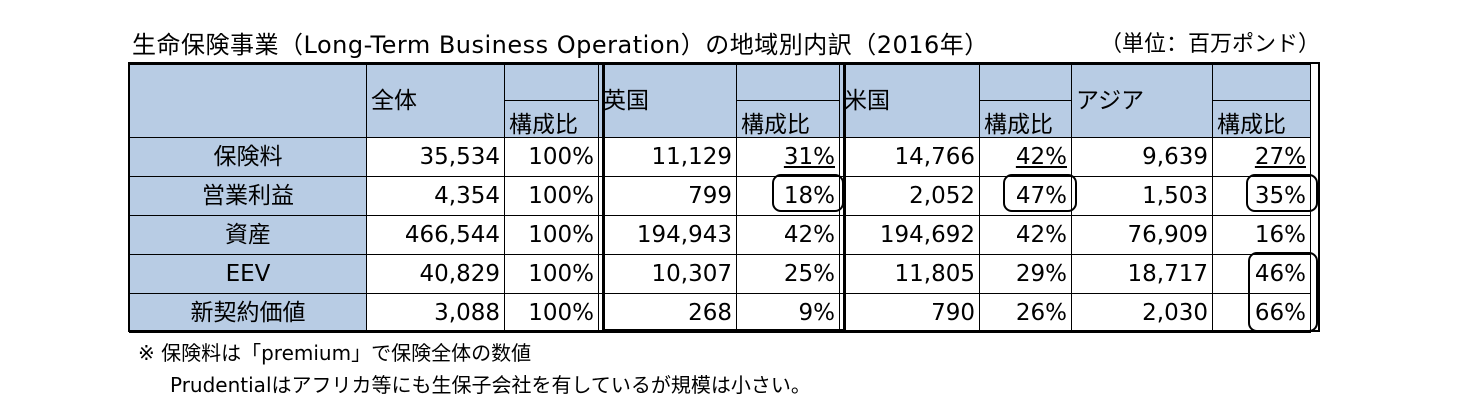  Describe the element at coordinates (1261, 274) in the screenshot. I see `asia-ratio: 46%` at that location.